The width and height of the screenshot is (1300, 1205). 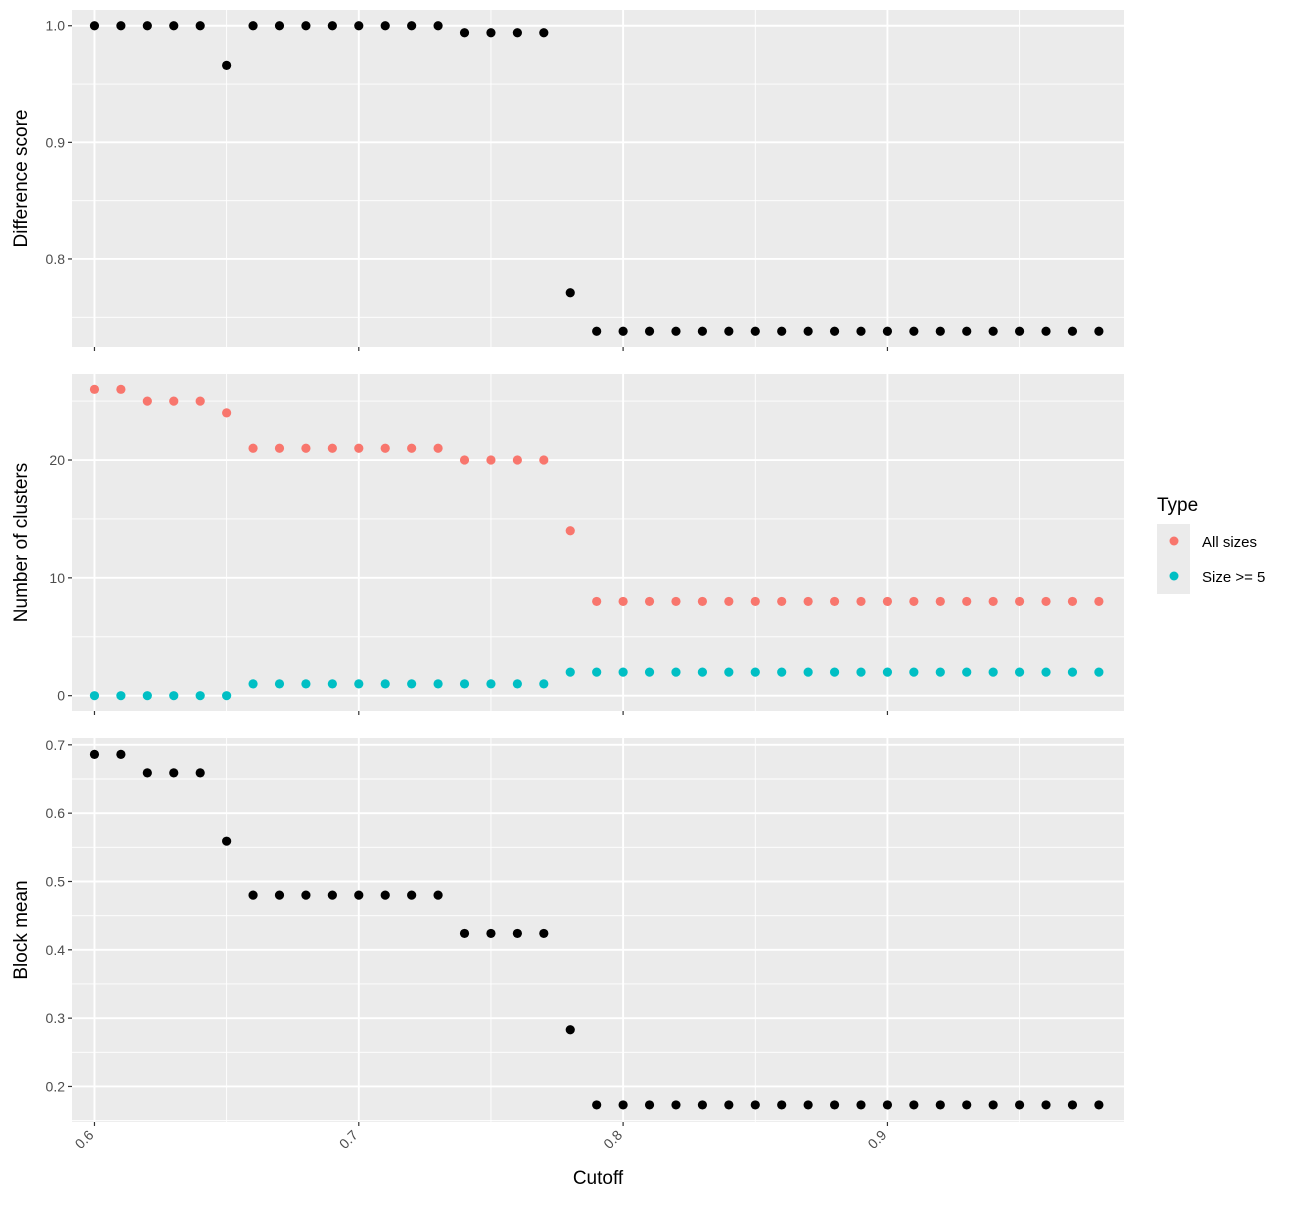 What do you see at coordinates (21, 929) in the screenshot?
I see `y-axis-label: Block mean` at bounding box center [21, 929].